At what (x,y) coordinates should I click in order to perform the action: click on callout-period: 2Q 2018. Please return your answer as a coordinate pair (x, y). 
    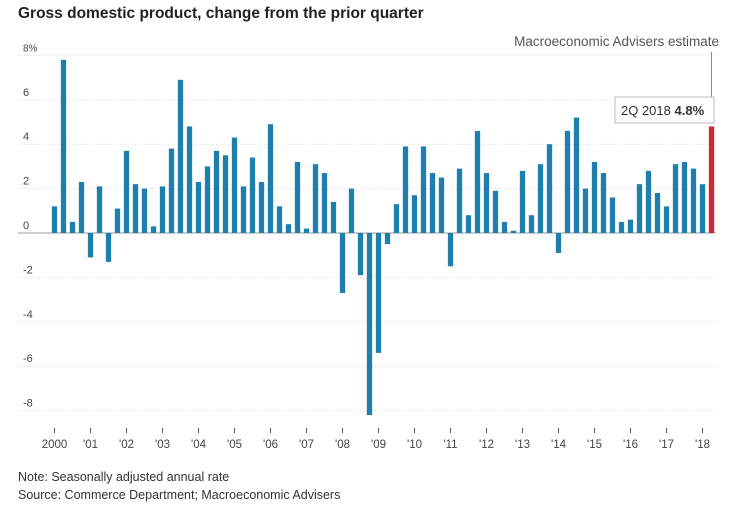
    Looking at the image, I should click on (648, 110).